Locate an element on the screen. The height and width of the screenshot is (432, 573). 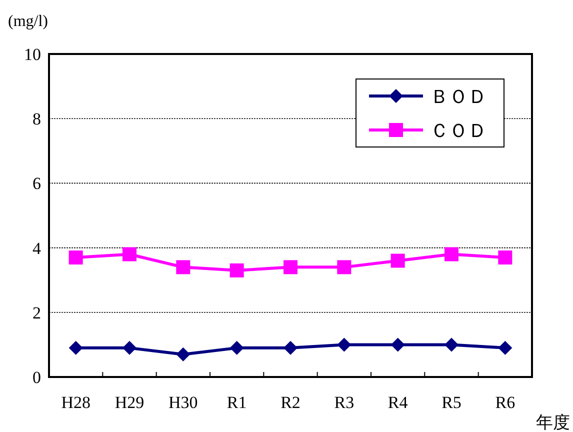
x-tick-label: H29 is located at coordinates (129, 402).